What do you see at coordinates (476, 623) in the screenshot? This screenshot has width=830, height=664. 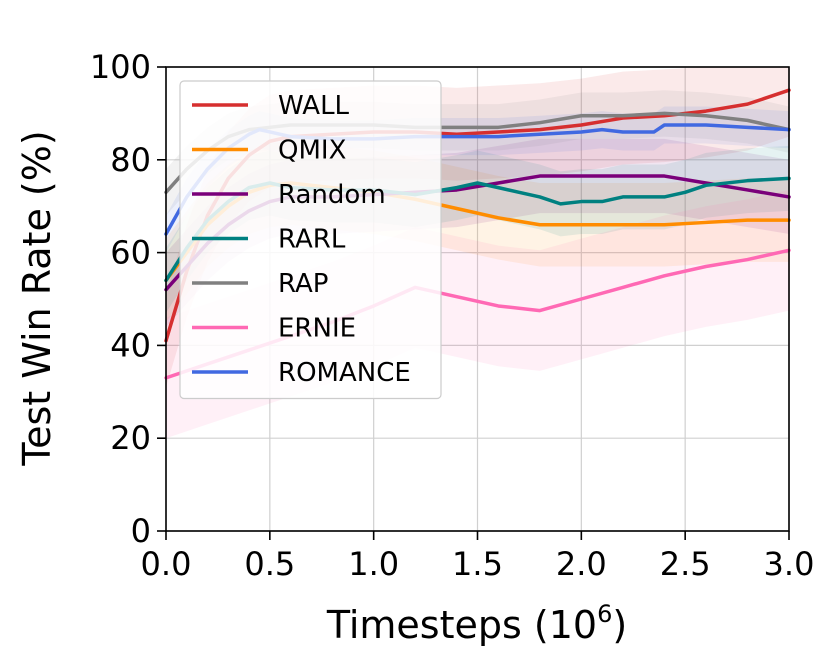 I see `x-axis-label: Timesteps (106)` at bounding box center [476, 623].